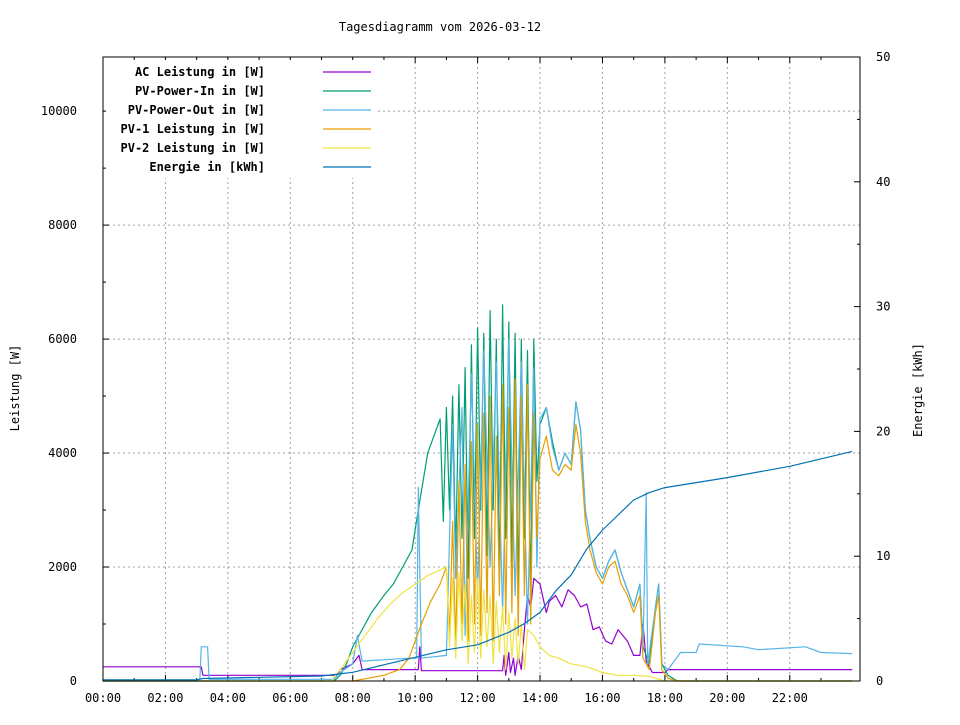 This screenshot has height=725, width=960. What do you see at coordinates (165, 698) in the screenshot?
I see `x-tick-label: 02:00` at bounding box center [165, 698].